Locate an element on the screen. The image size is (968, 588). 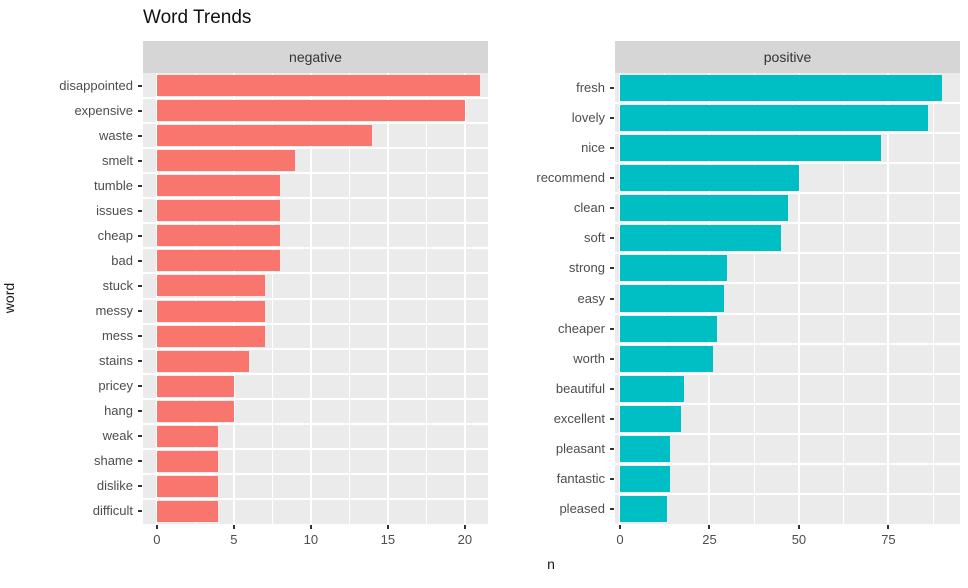
bar-negative-shame is located at coordinates (187, 461).